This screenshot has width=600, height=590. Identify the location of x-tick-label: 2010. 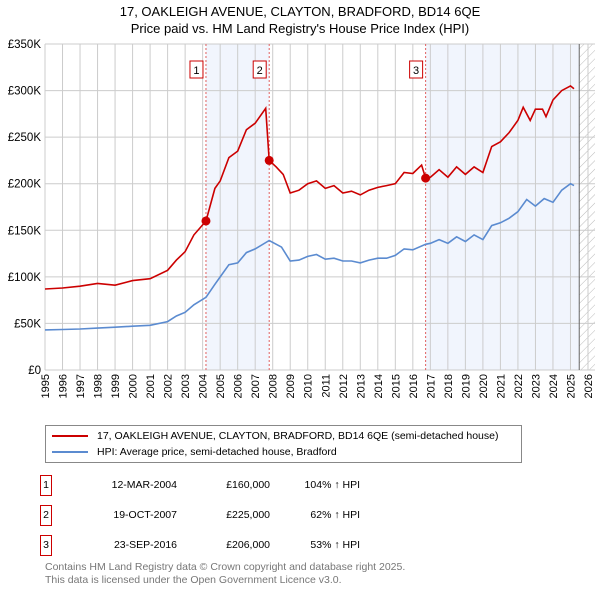
(309, 386).